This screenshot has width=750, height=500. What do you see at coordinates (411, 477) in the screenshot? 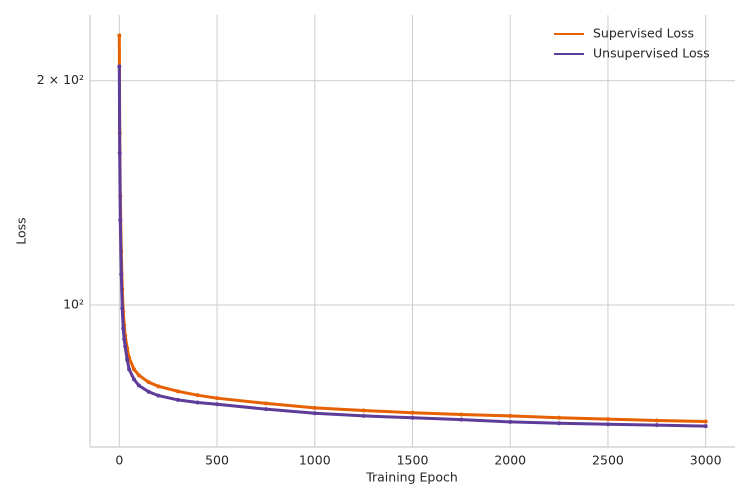
I see `x-axis-label: Training Epoch` at bounding box center [411, 477].